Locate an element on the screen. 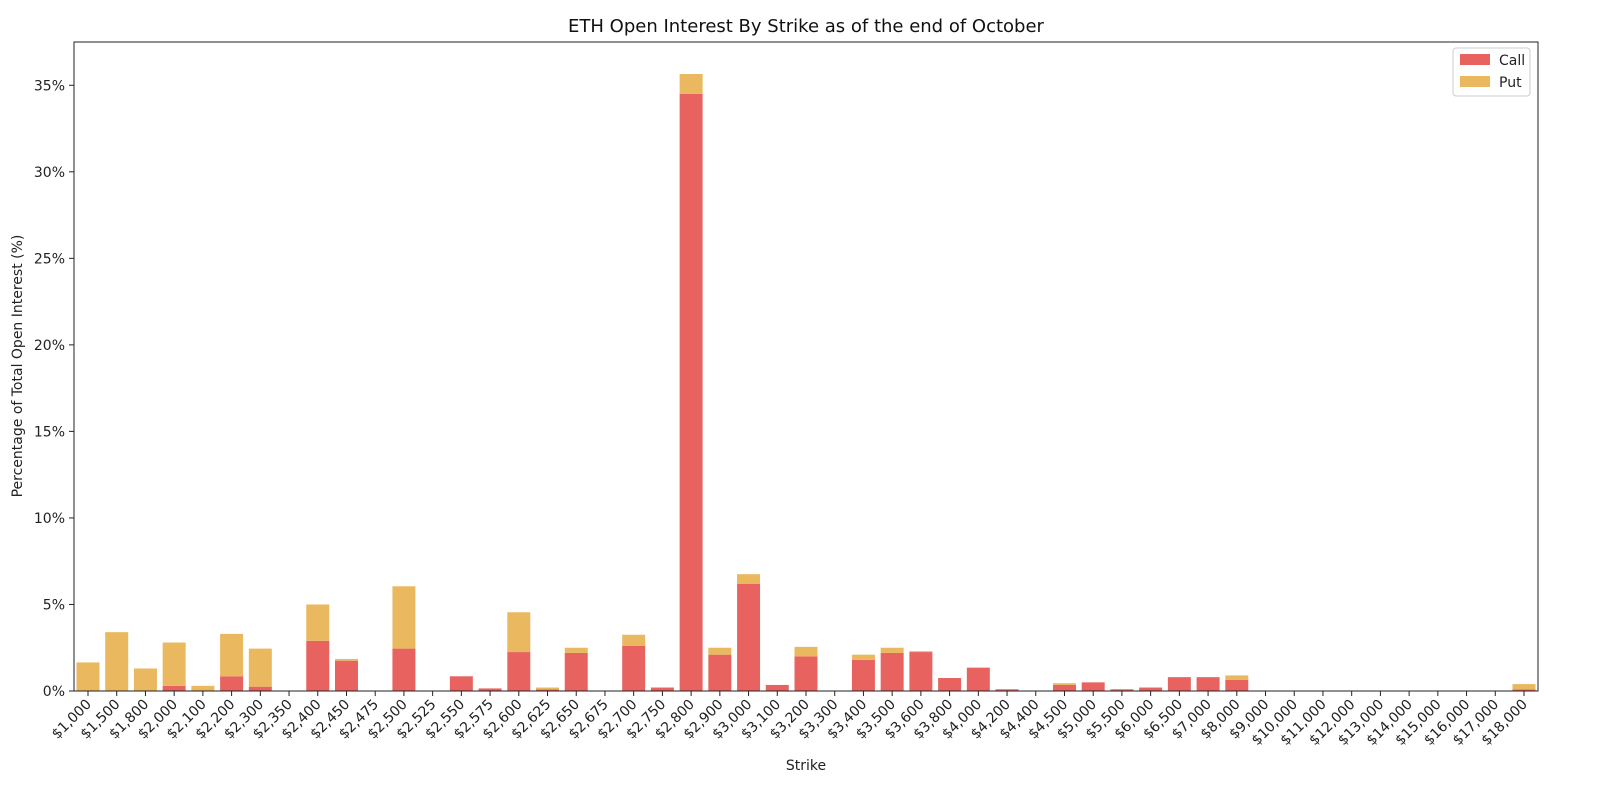 Image resolution: width=1600 pixels, height=804 pixels. y-tick-label: 30% is located at coordinates (49, 173).